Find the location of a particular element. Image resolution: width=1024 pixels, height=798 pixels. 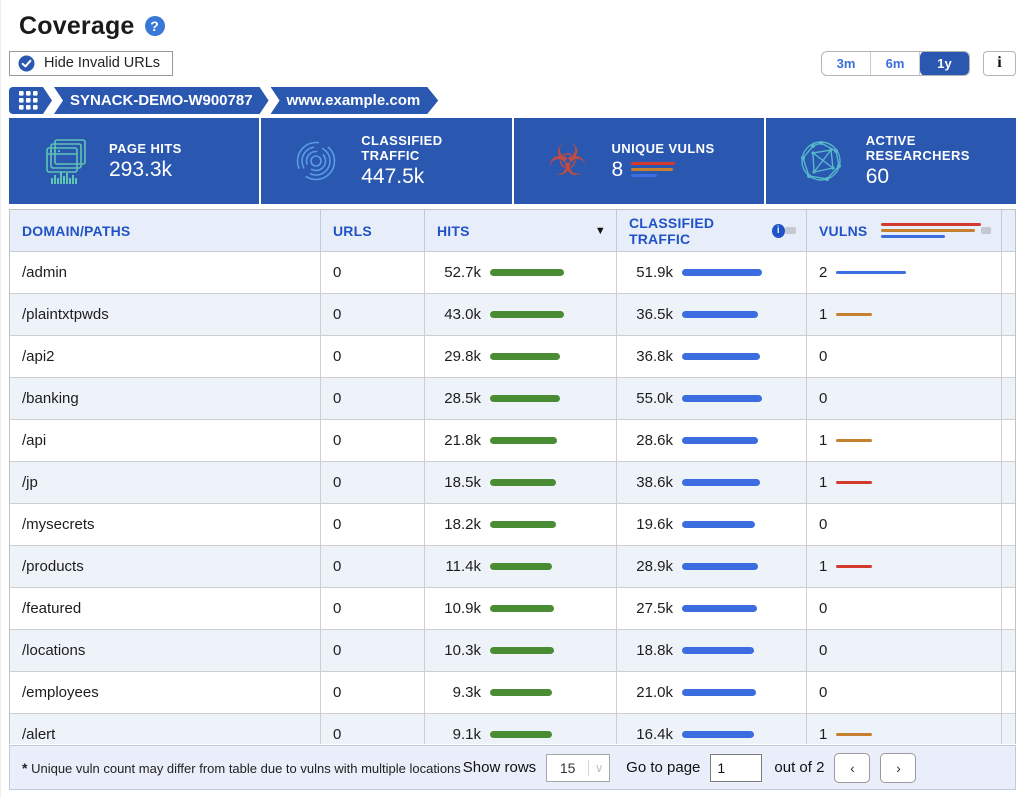

hide-invalid-urls-toggle: Hide Invalid URLs is located at coordinates (91, 63).